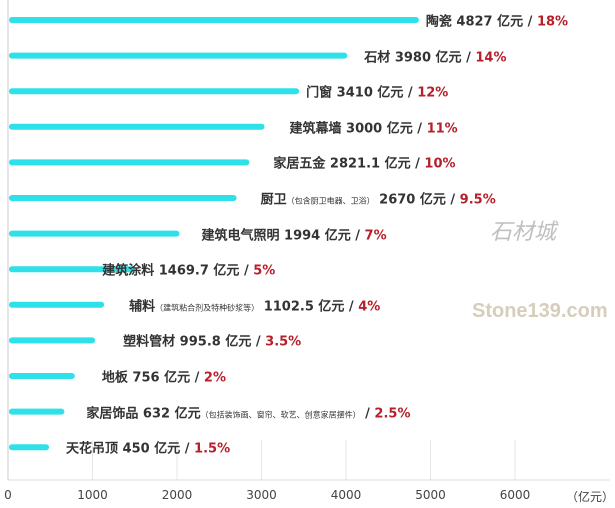 The height and width of the screenshot is (508, 615). I want to click on value-label: 450 亿元, so click(149, 449).